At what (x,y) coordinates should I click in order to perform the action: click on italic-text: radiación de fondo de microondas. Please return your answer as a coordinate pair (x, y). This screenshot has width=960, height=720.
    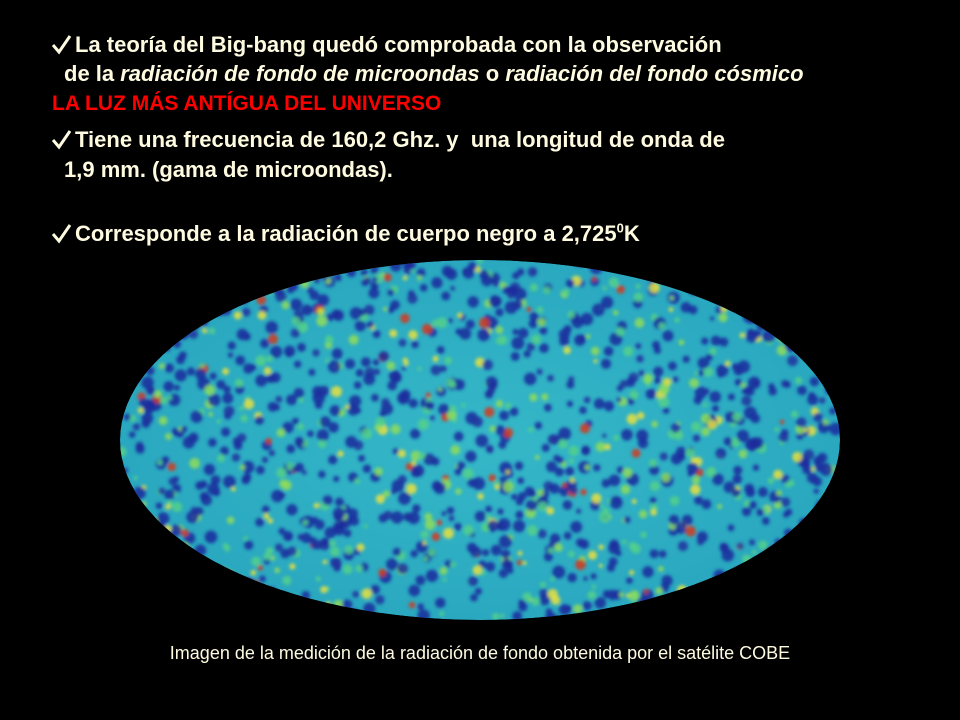
    Looking at the image, I should click on (300, 73).